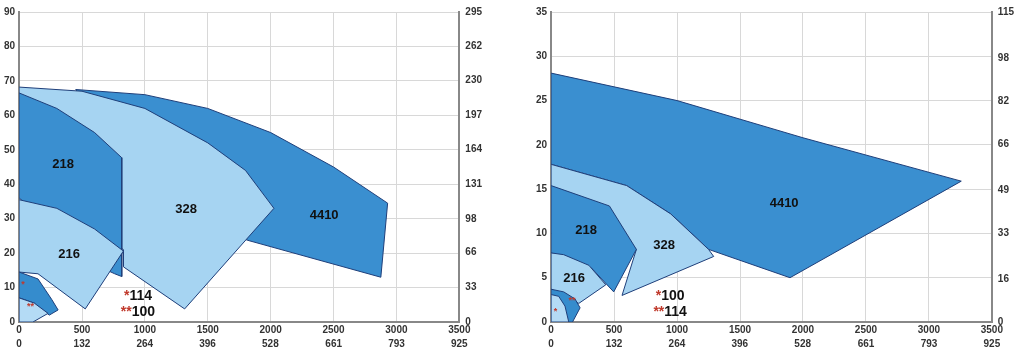 The image size is (1024, 350). What do you see at coordinates (1003, 189) in the screenshot?
I see `y2-tick-label: 49` at bounding box center [1003, 189].